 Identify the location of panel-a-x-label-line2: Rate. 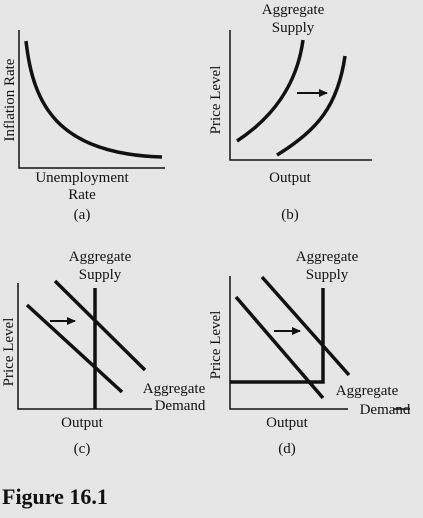
(82, 195).